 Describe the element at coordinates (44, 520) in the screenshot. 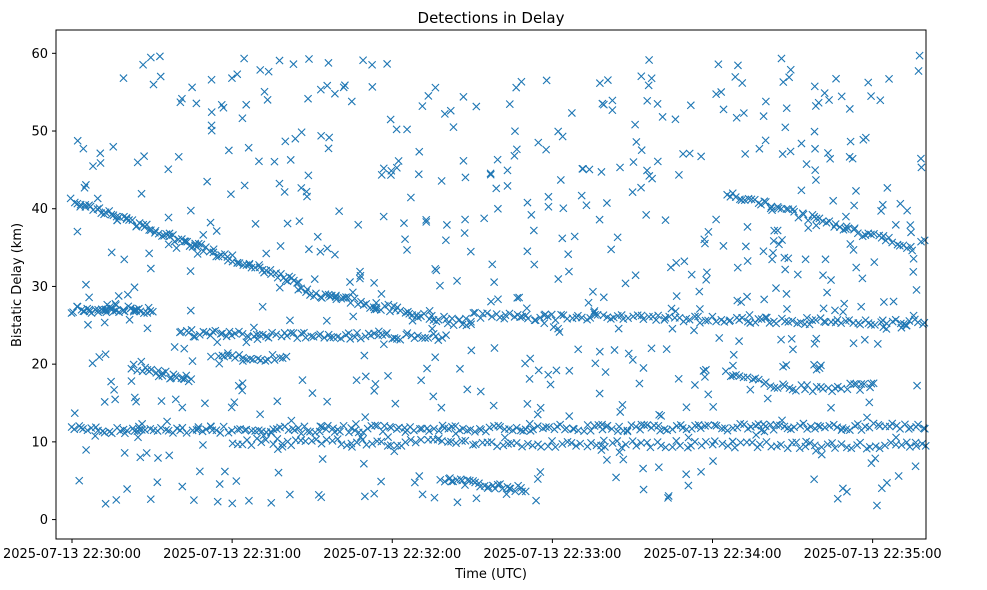

I see `y-tick-label: 0` at that location.